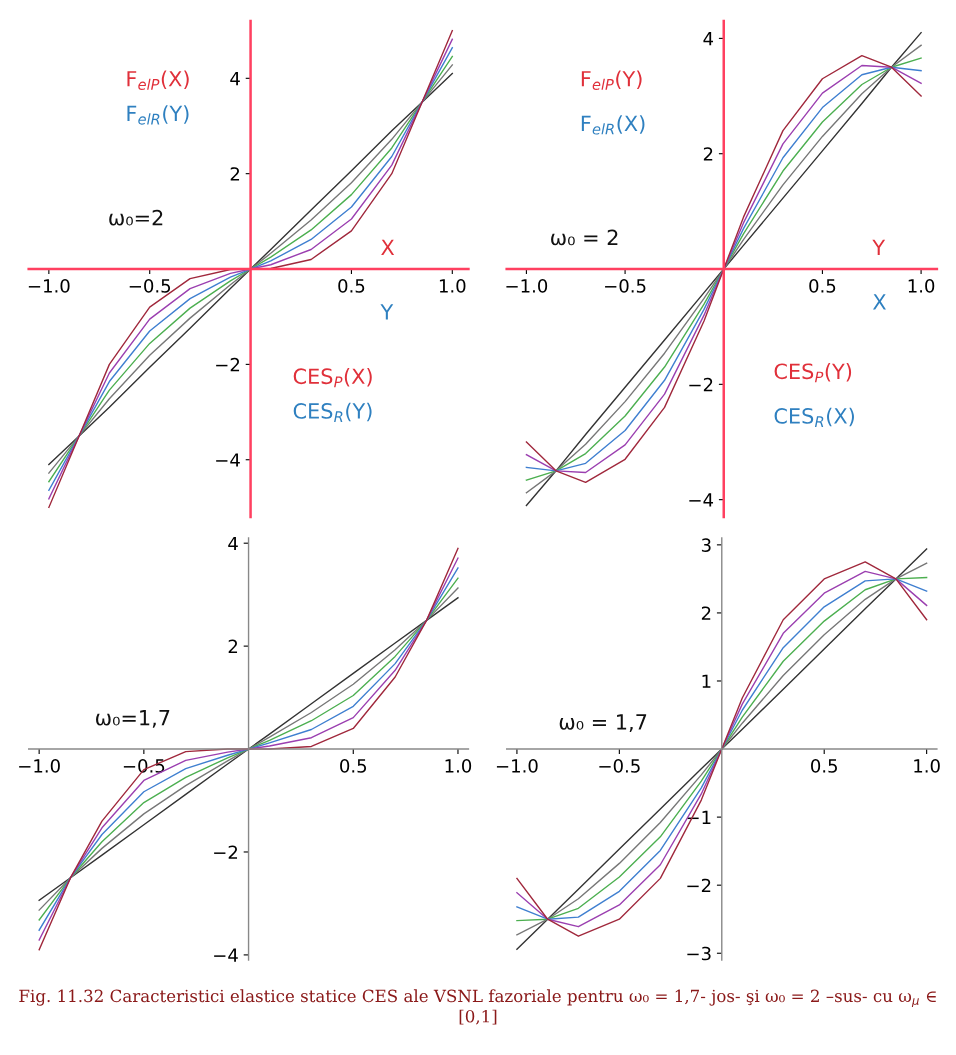 This screenshot has width=956, height=1055. I want to click on text: Fig. 11.32 Caracteristici elastice statice CES ale VSNL fazoriale pentru ω₀ = 1,7- jos- şi ω₀ = 2 –sus- cu ω$_{μ}$ ∈ [0,1], so click(477, 1007).